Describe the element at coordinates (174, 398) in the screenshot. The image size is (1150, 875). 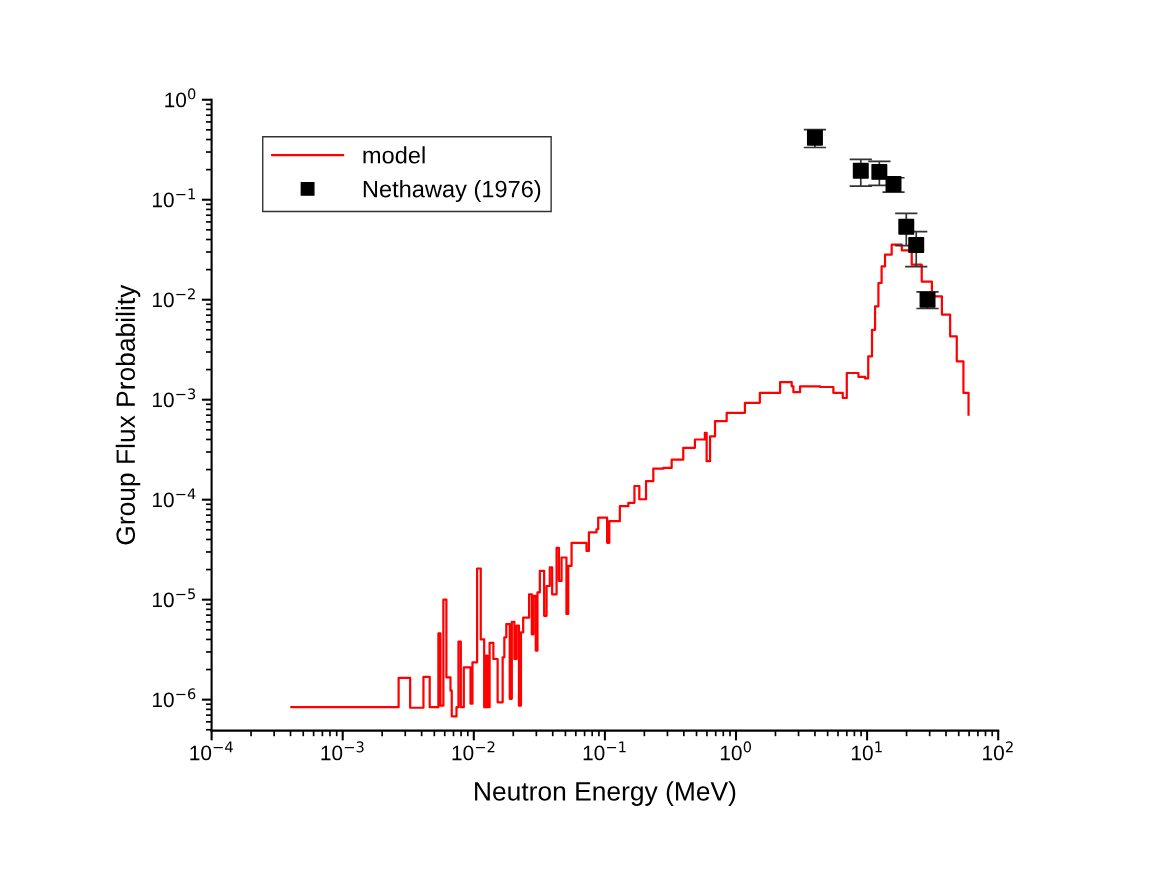
I see `y-tick-label: 10$^{−3}$` at that location.